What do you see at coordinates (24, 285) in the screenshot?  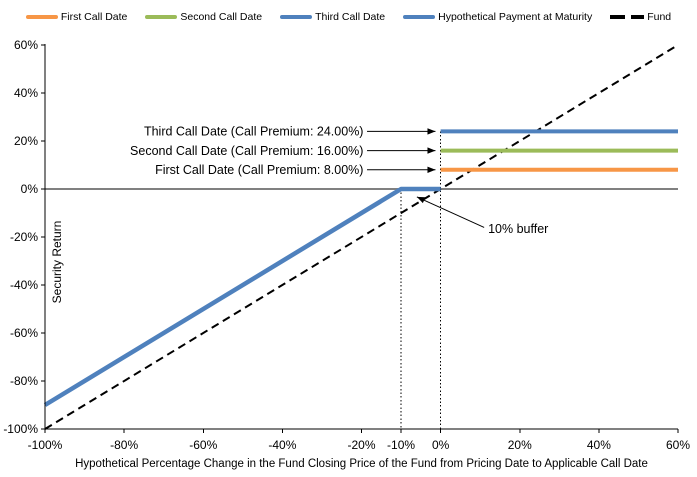 I see `y-tick-label--40: -40%` at bounding box center [24, 285].